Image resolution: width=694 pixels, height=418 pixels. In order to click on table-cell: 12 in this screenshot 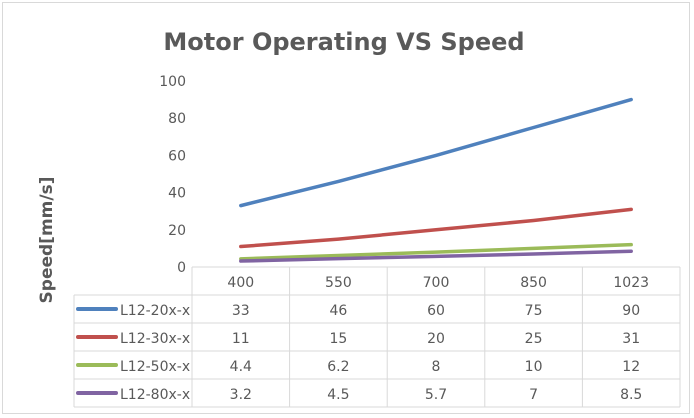, I will do `click(631, 367)`.